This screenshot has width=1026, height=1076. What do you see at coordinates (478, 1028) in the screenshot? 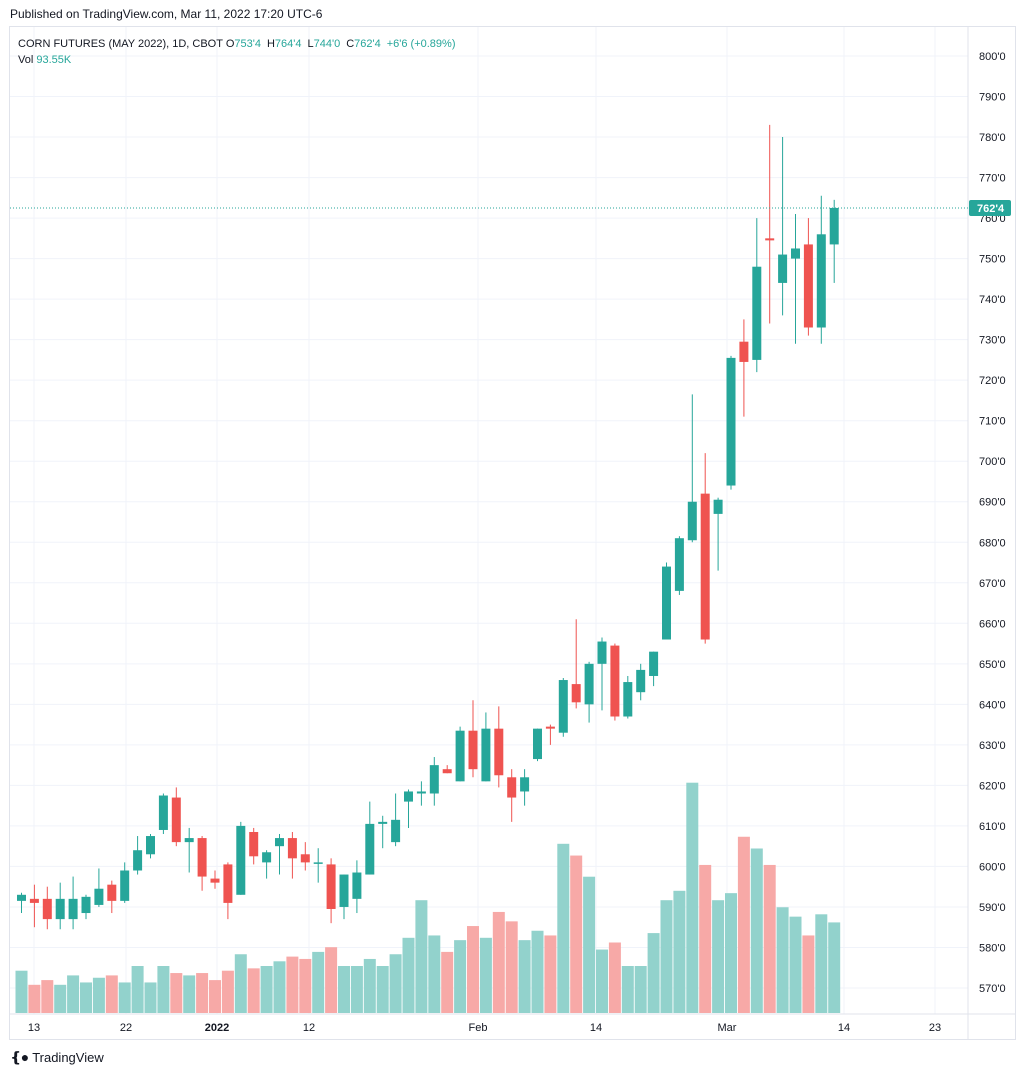
I see `time-tick-label: Feb` at bounding box center [478, 1028].